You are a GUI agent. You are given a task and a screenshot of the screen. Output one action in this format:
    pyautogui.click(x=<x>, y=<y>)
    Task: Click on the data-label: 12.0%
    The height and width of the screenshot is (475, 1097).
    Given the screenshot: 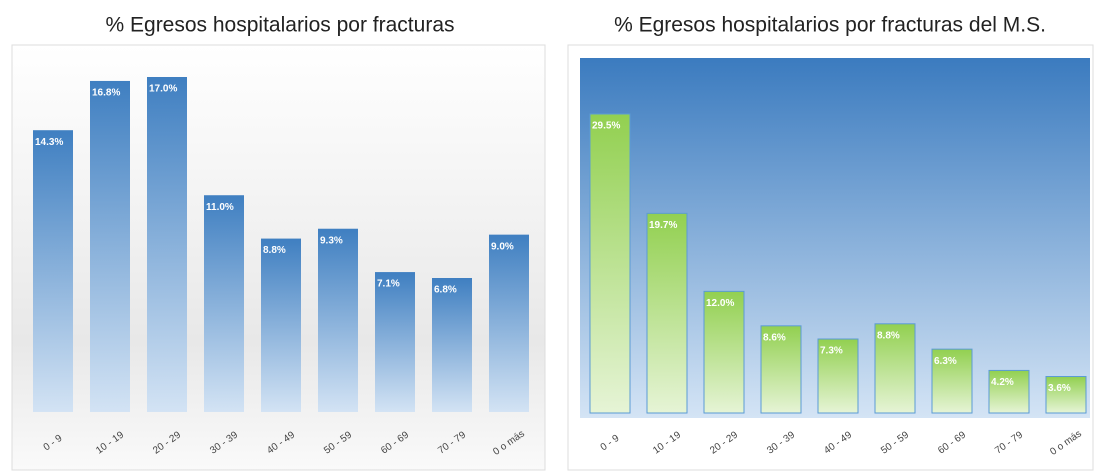 What is the action you would take?
    pyautogui.click(x=720, y=303)
    